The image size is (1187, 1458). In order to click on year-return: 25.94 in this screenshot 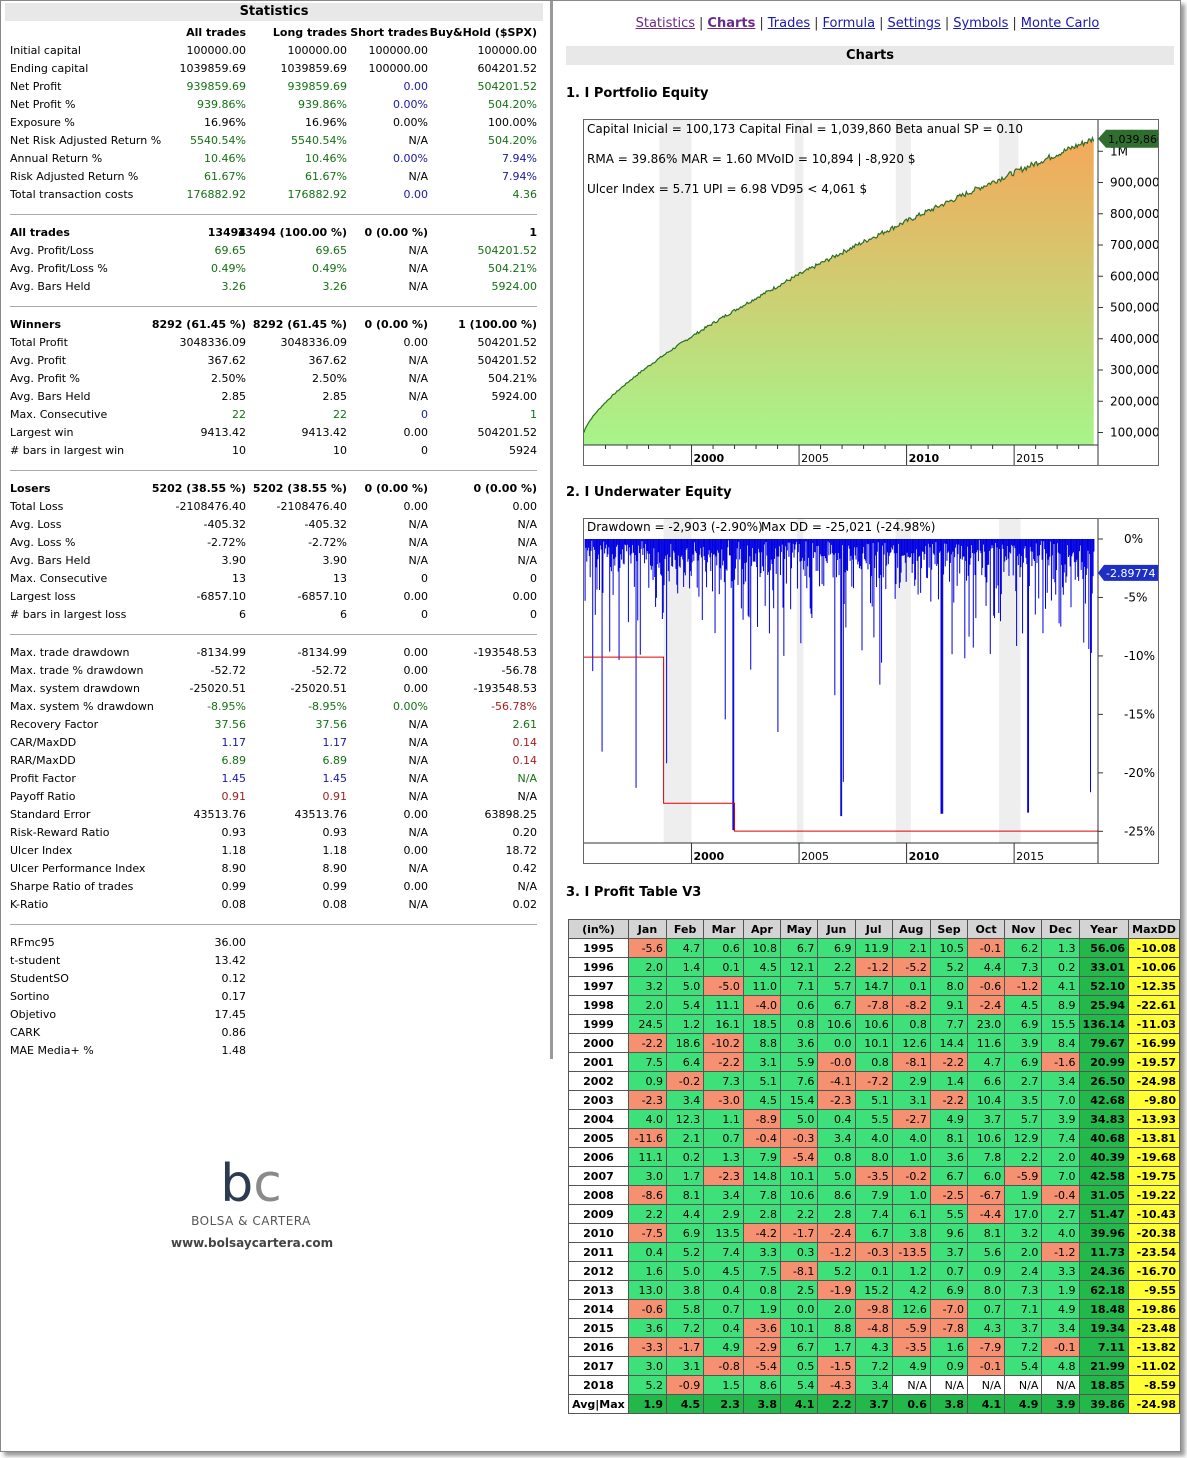, I will do `click(1104, 1005)`.